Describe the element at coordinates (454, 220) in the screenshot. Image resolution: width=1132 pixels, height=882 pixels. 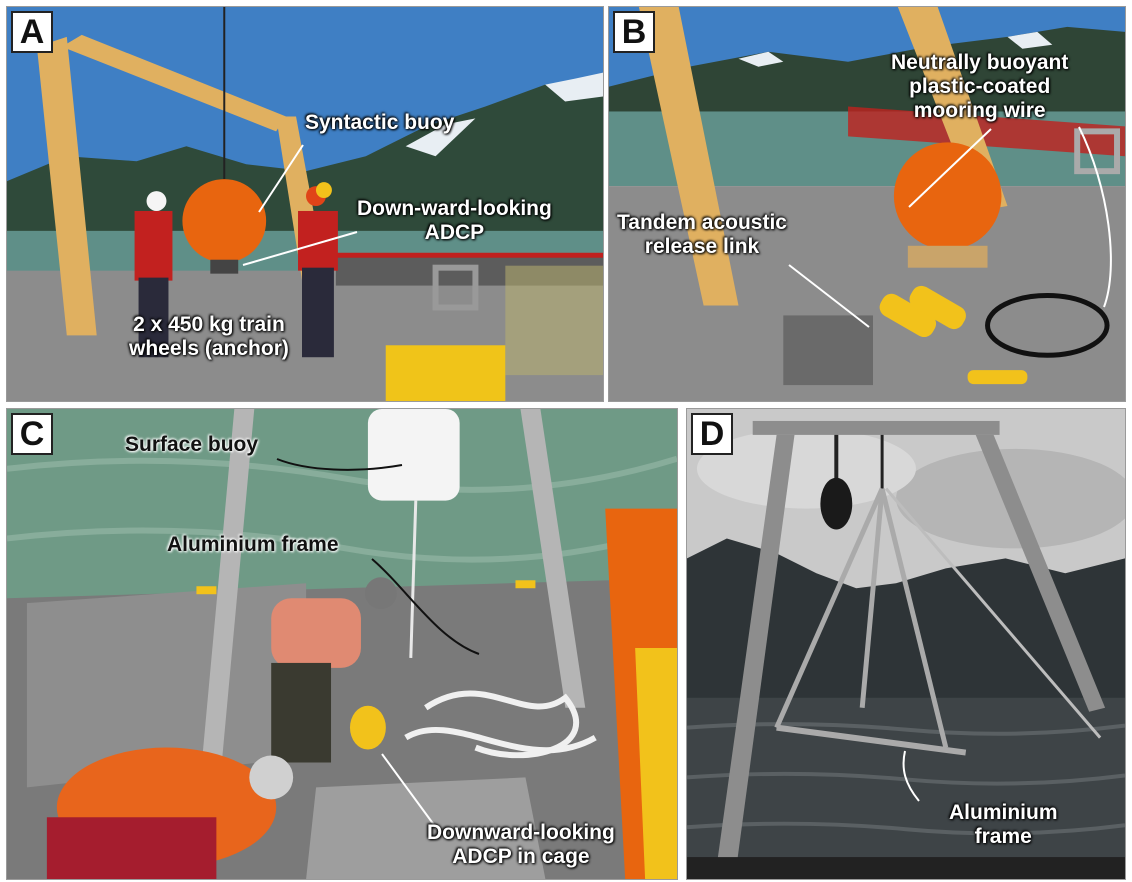
I see `label-adcp-a: Down-ward-looking ADCP` at that location.